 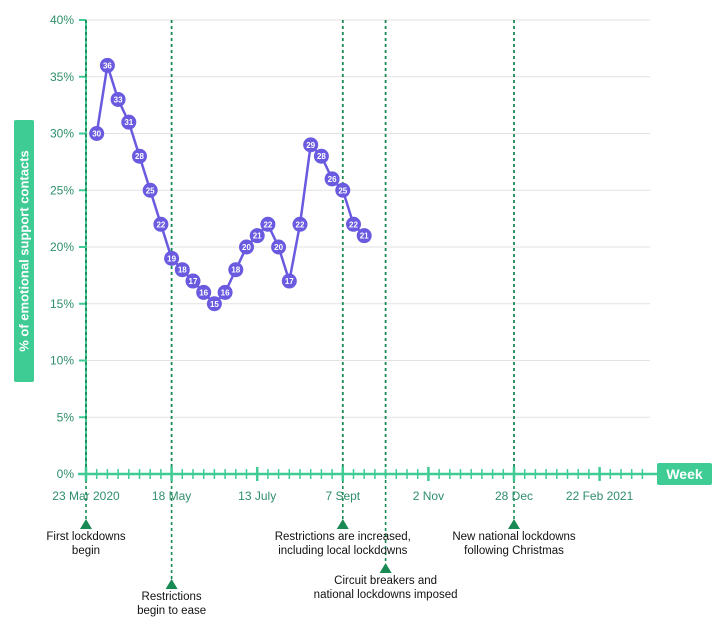 I want to click on x-tick-label: 23 Mar 2020, so click(x=86, y=496).